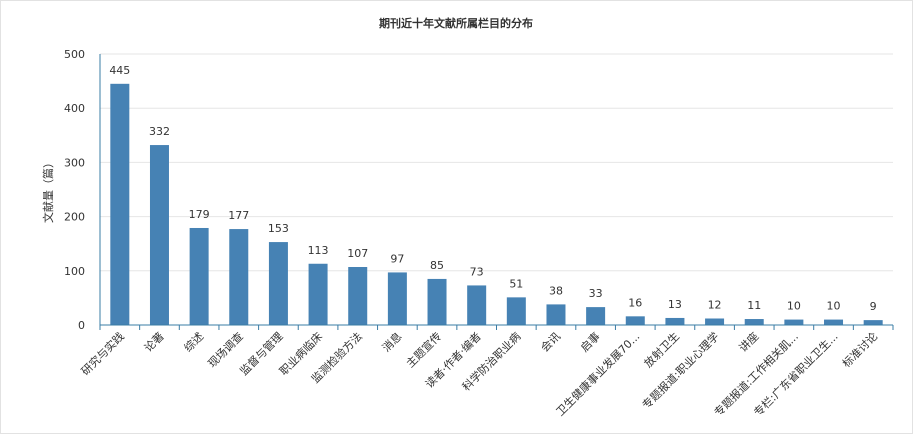 The height and width of the screenshot is (434, 913). I want to click on data-label: 33, so click(596, 293).